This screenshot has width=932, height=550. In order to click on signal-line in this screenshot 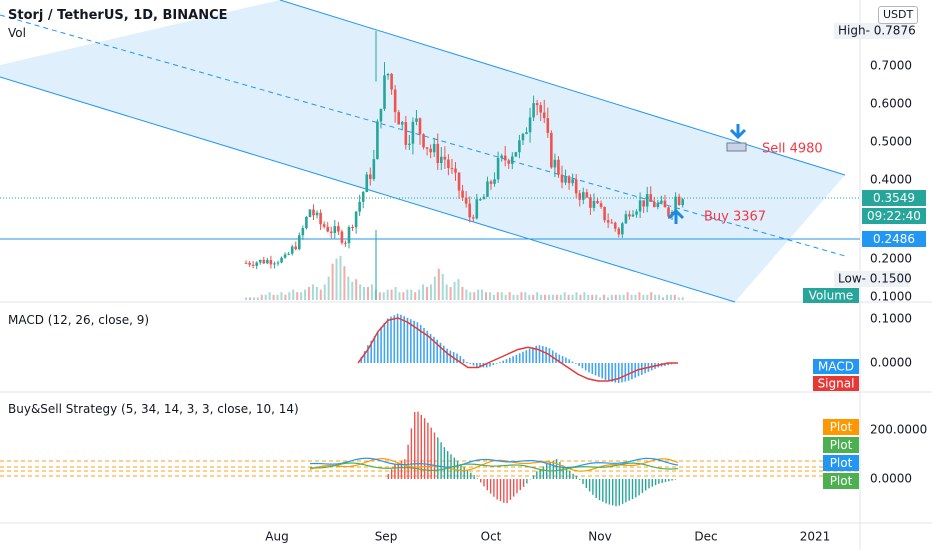, I will do `click(517, 349)`.